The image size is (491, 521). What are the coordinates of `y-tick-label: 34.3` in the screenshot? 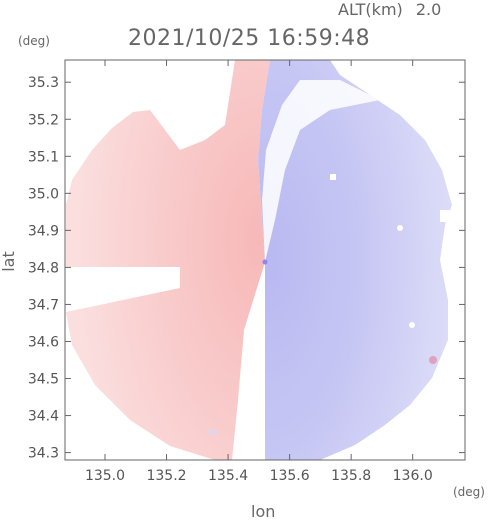 It's located at (43, 454).